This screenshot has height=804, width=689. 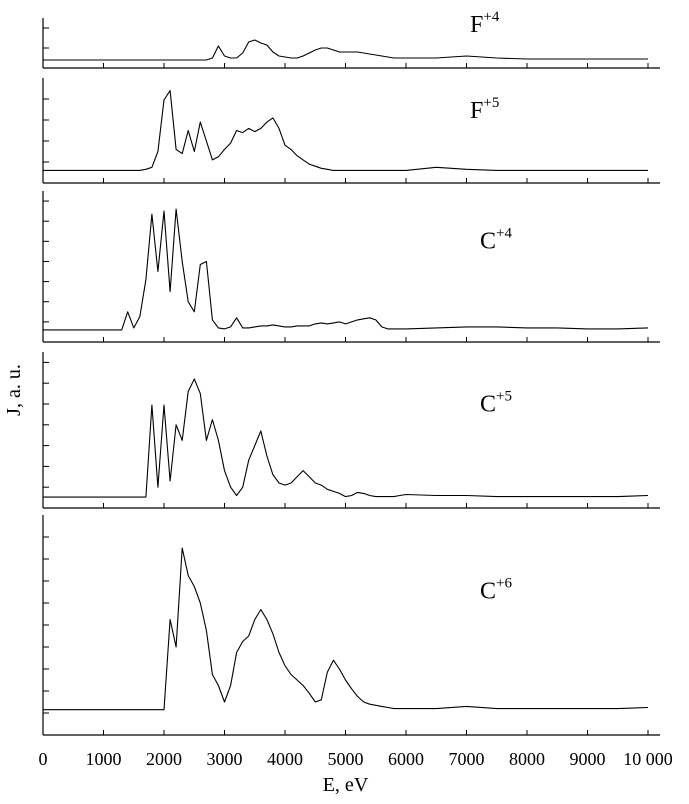 What do you see at coordinates (648, 759) in the screenshot?
I see `x-tick-label: 10 000` at bounding box center [648, 759].